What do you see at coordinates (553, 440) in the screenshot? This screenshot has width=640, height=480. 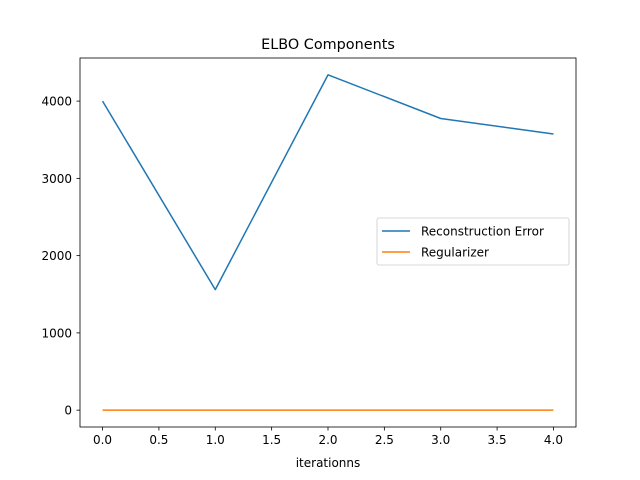 I see `x-tick-label: 4.0` at bounding box center [553, 440].